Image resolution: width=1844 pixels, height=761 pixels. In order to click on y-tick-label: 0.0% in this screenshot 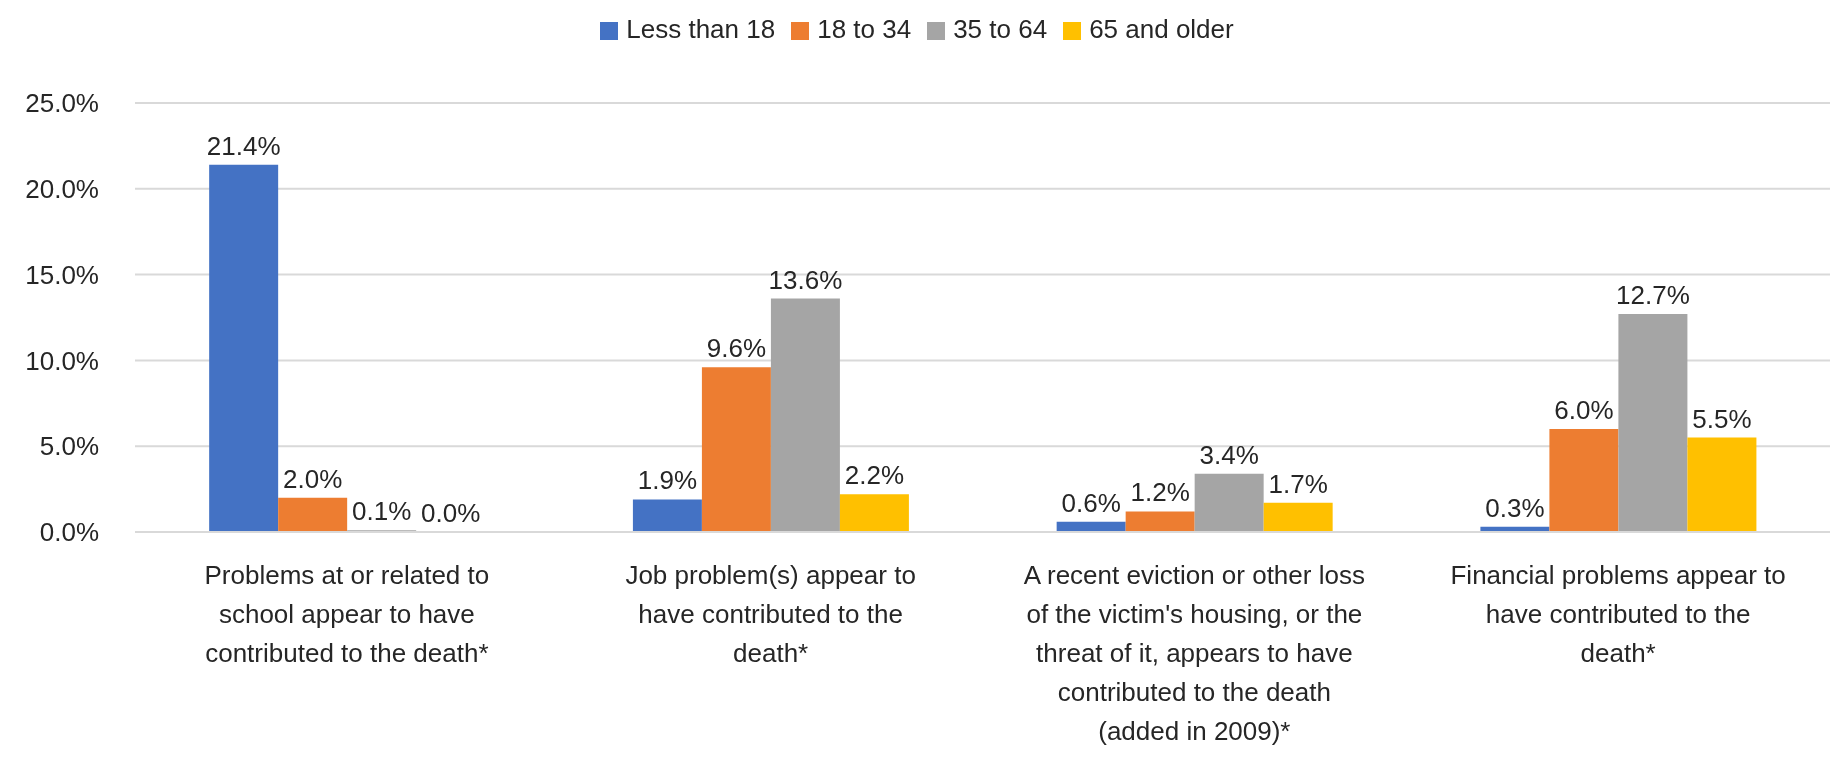, I will do `click(69, 532)`.